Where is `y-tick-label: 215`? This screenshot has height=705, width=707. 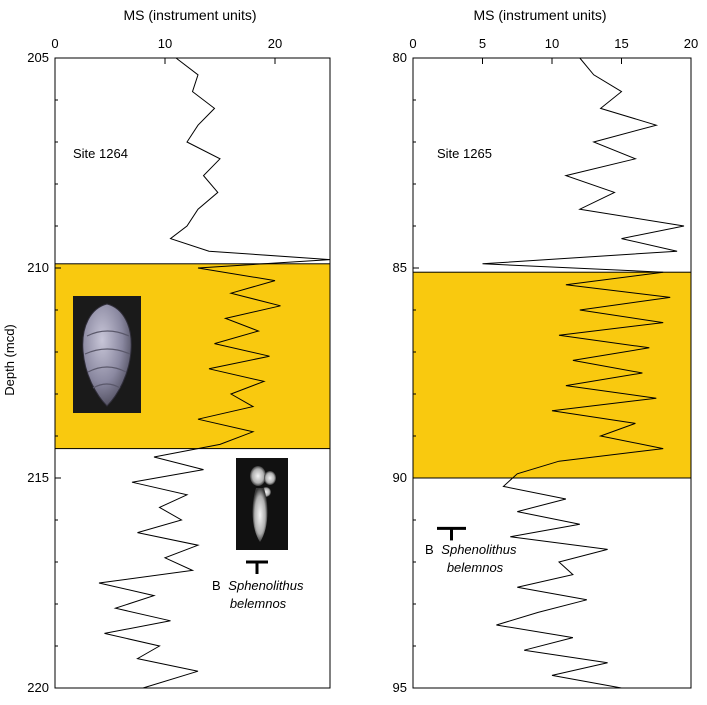
y-tick-label: 215 is located at coordinates (38, 477).